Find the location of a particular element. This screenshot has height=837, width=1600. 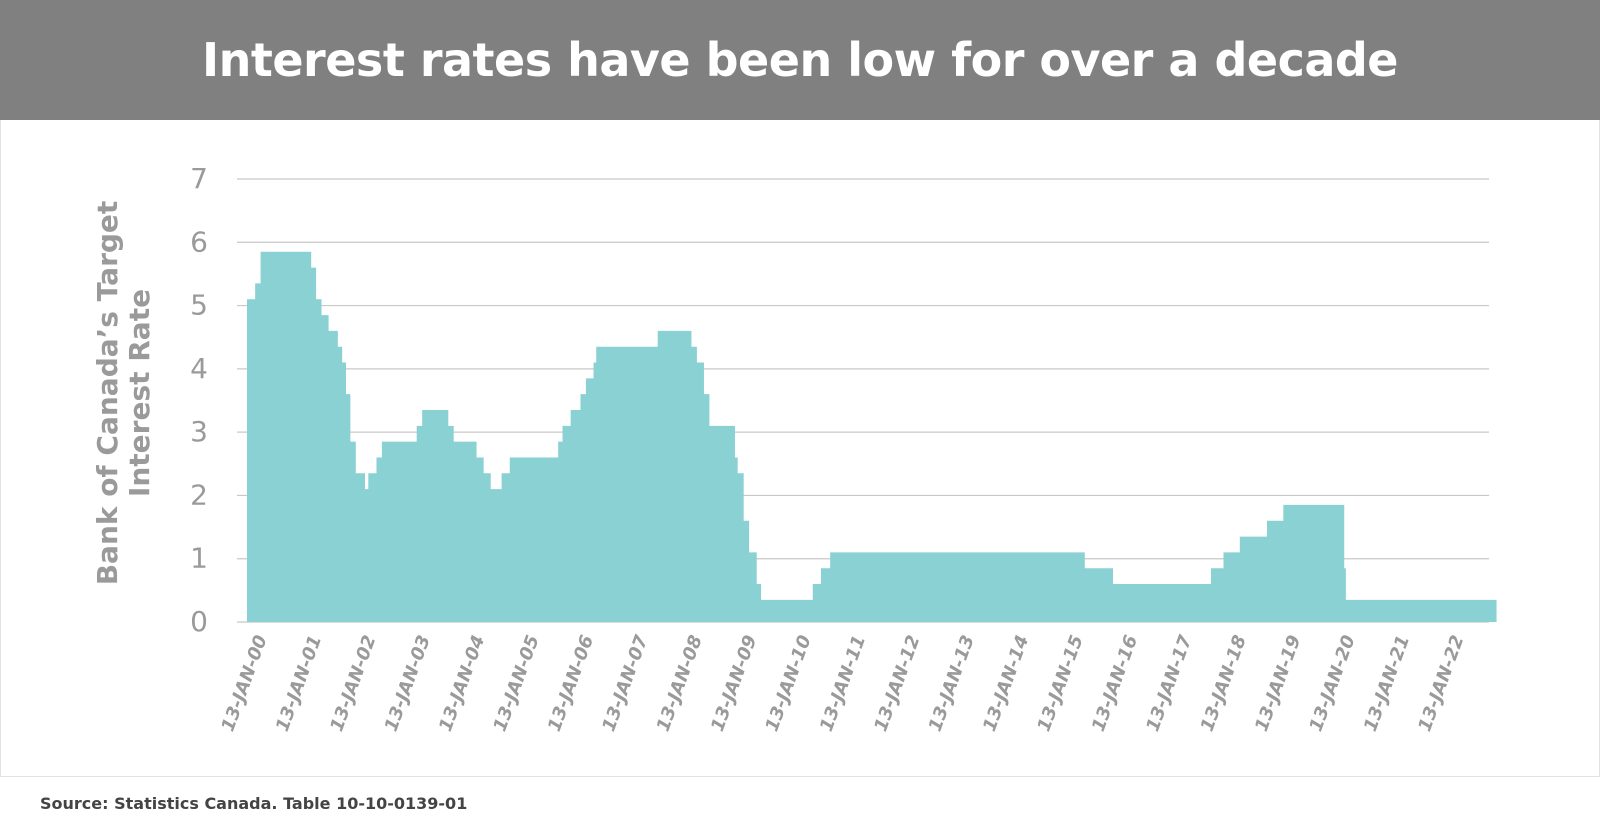

x-tick-label: 13-JAN-12 is located at coordinates (897, 684).